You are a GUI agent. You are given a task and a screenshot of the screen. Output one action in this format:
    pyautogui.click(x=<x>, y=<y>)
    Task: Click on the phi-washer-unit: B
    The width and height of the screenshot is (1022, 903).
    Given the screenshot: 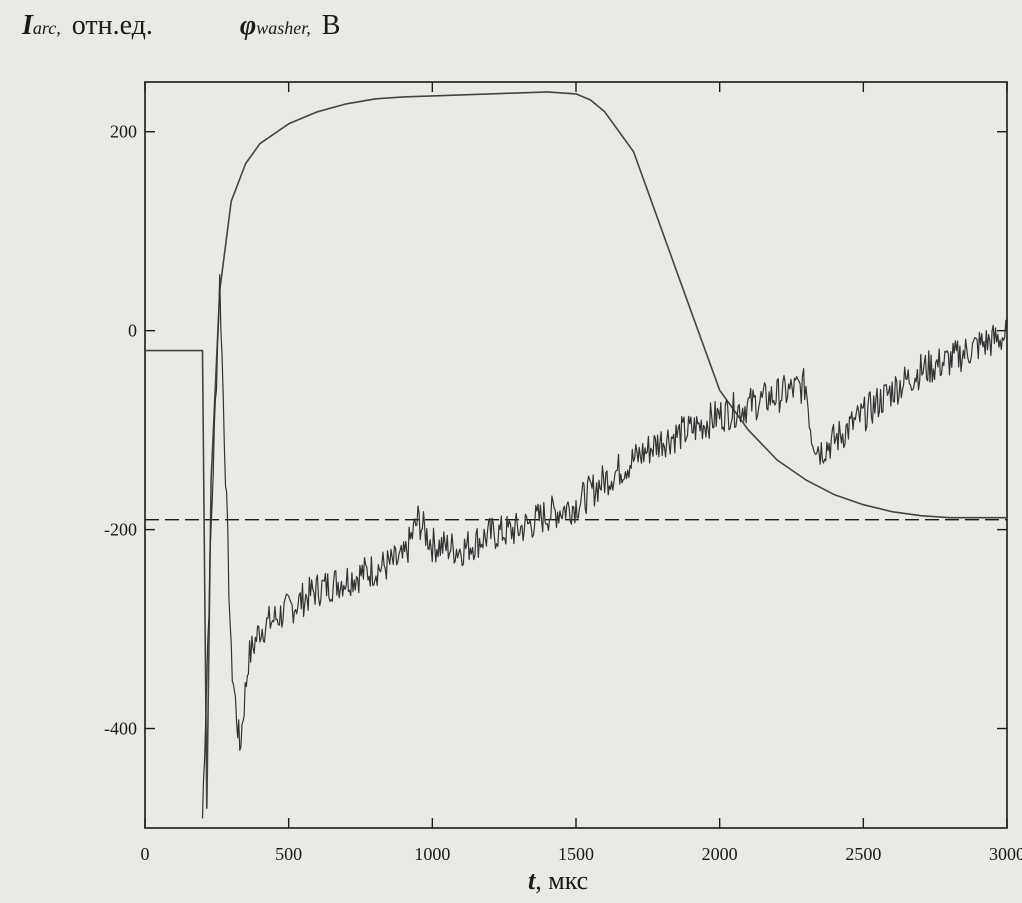 What is the action you would take?
    pyautogui.click(x=331, y=25)
    